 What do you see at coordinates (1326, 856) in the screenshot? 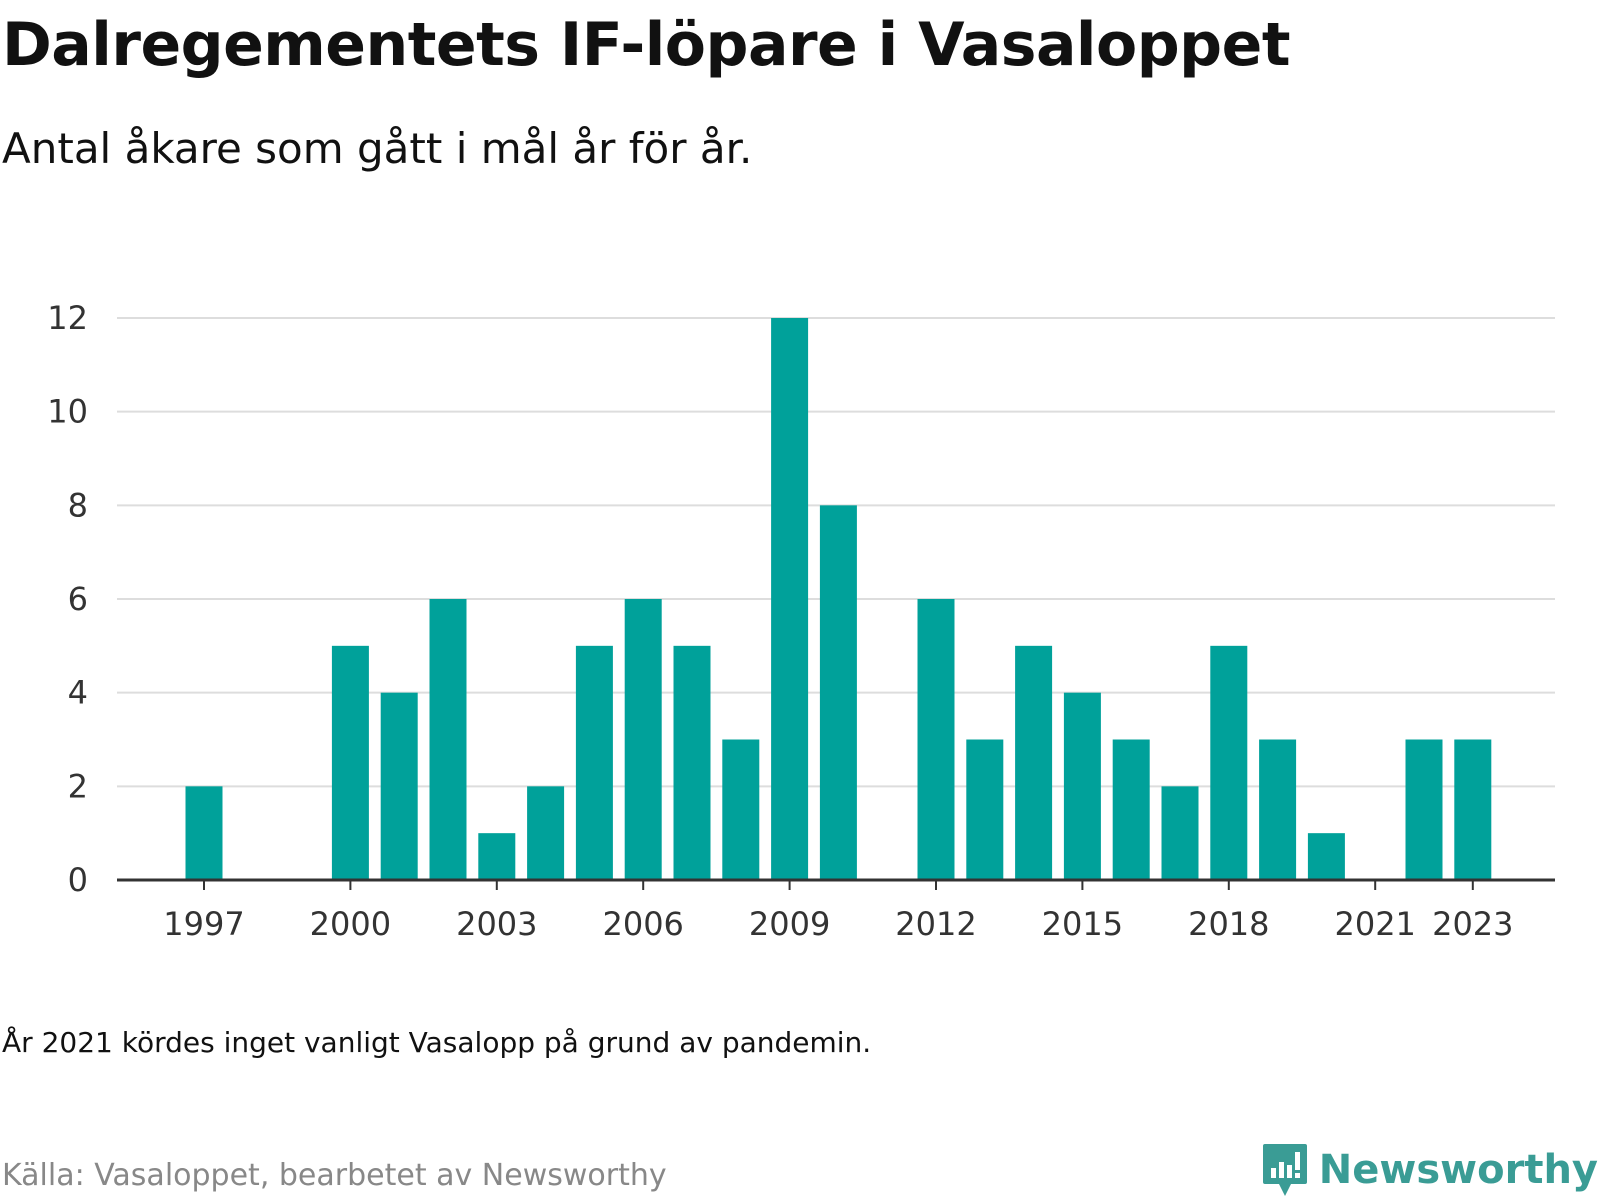
I see `bar-2020` at bounding box center [1326, 856].